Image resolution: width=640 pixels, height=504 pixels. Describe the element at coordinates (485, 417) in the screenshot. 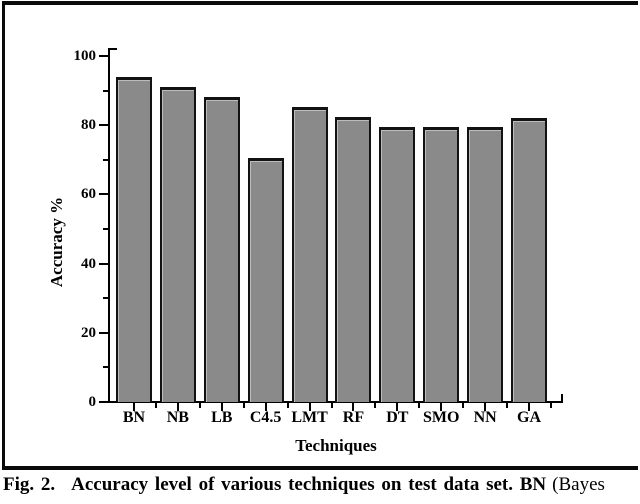

I see `x-tick-label: NN` at that location.